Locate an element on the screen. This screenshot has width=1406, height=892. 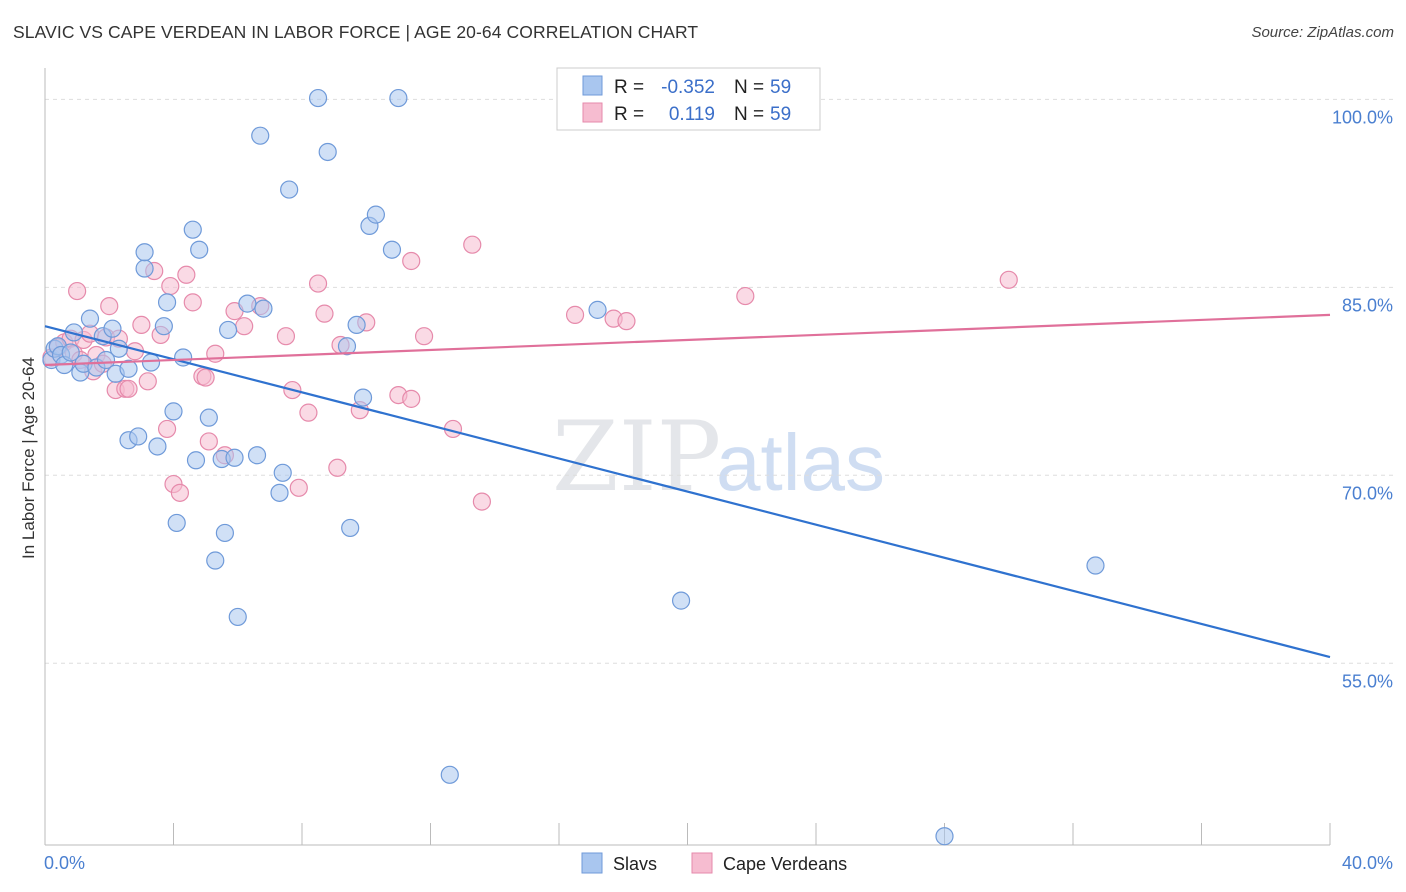
cape-trend-line is located at coordinates (687, 340).